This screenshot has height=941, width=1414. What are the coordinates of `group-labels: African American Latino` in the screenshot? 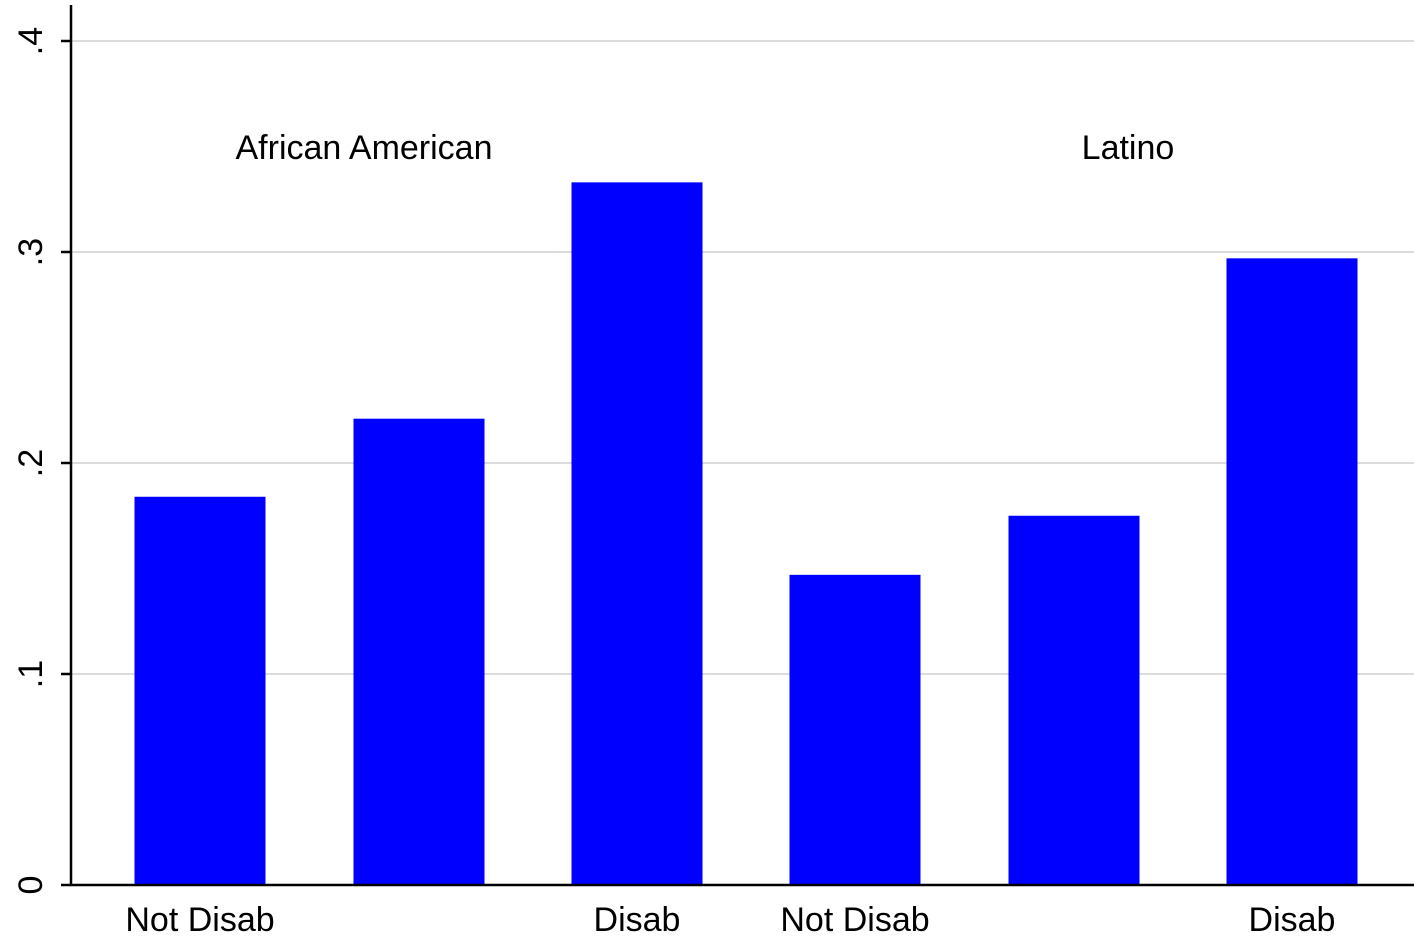 It's located at (705, 148).